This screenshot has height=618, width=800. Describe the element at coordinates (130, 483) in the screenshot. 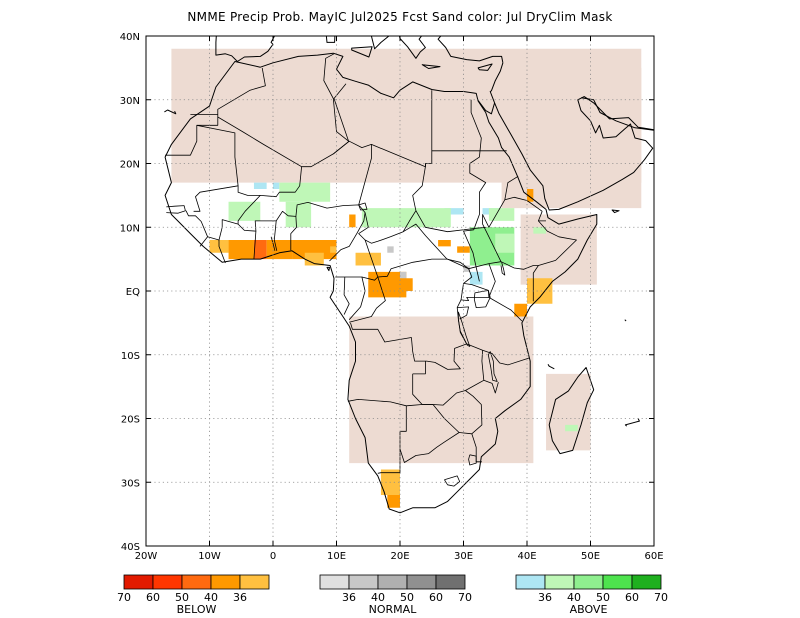

I see `y-tick-label: 30S` at that location.